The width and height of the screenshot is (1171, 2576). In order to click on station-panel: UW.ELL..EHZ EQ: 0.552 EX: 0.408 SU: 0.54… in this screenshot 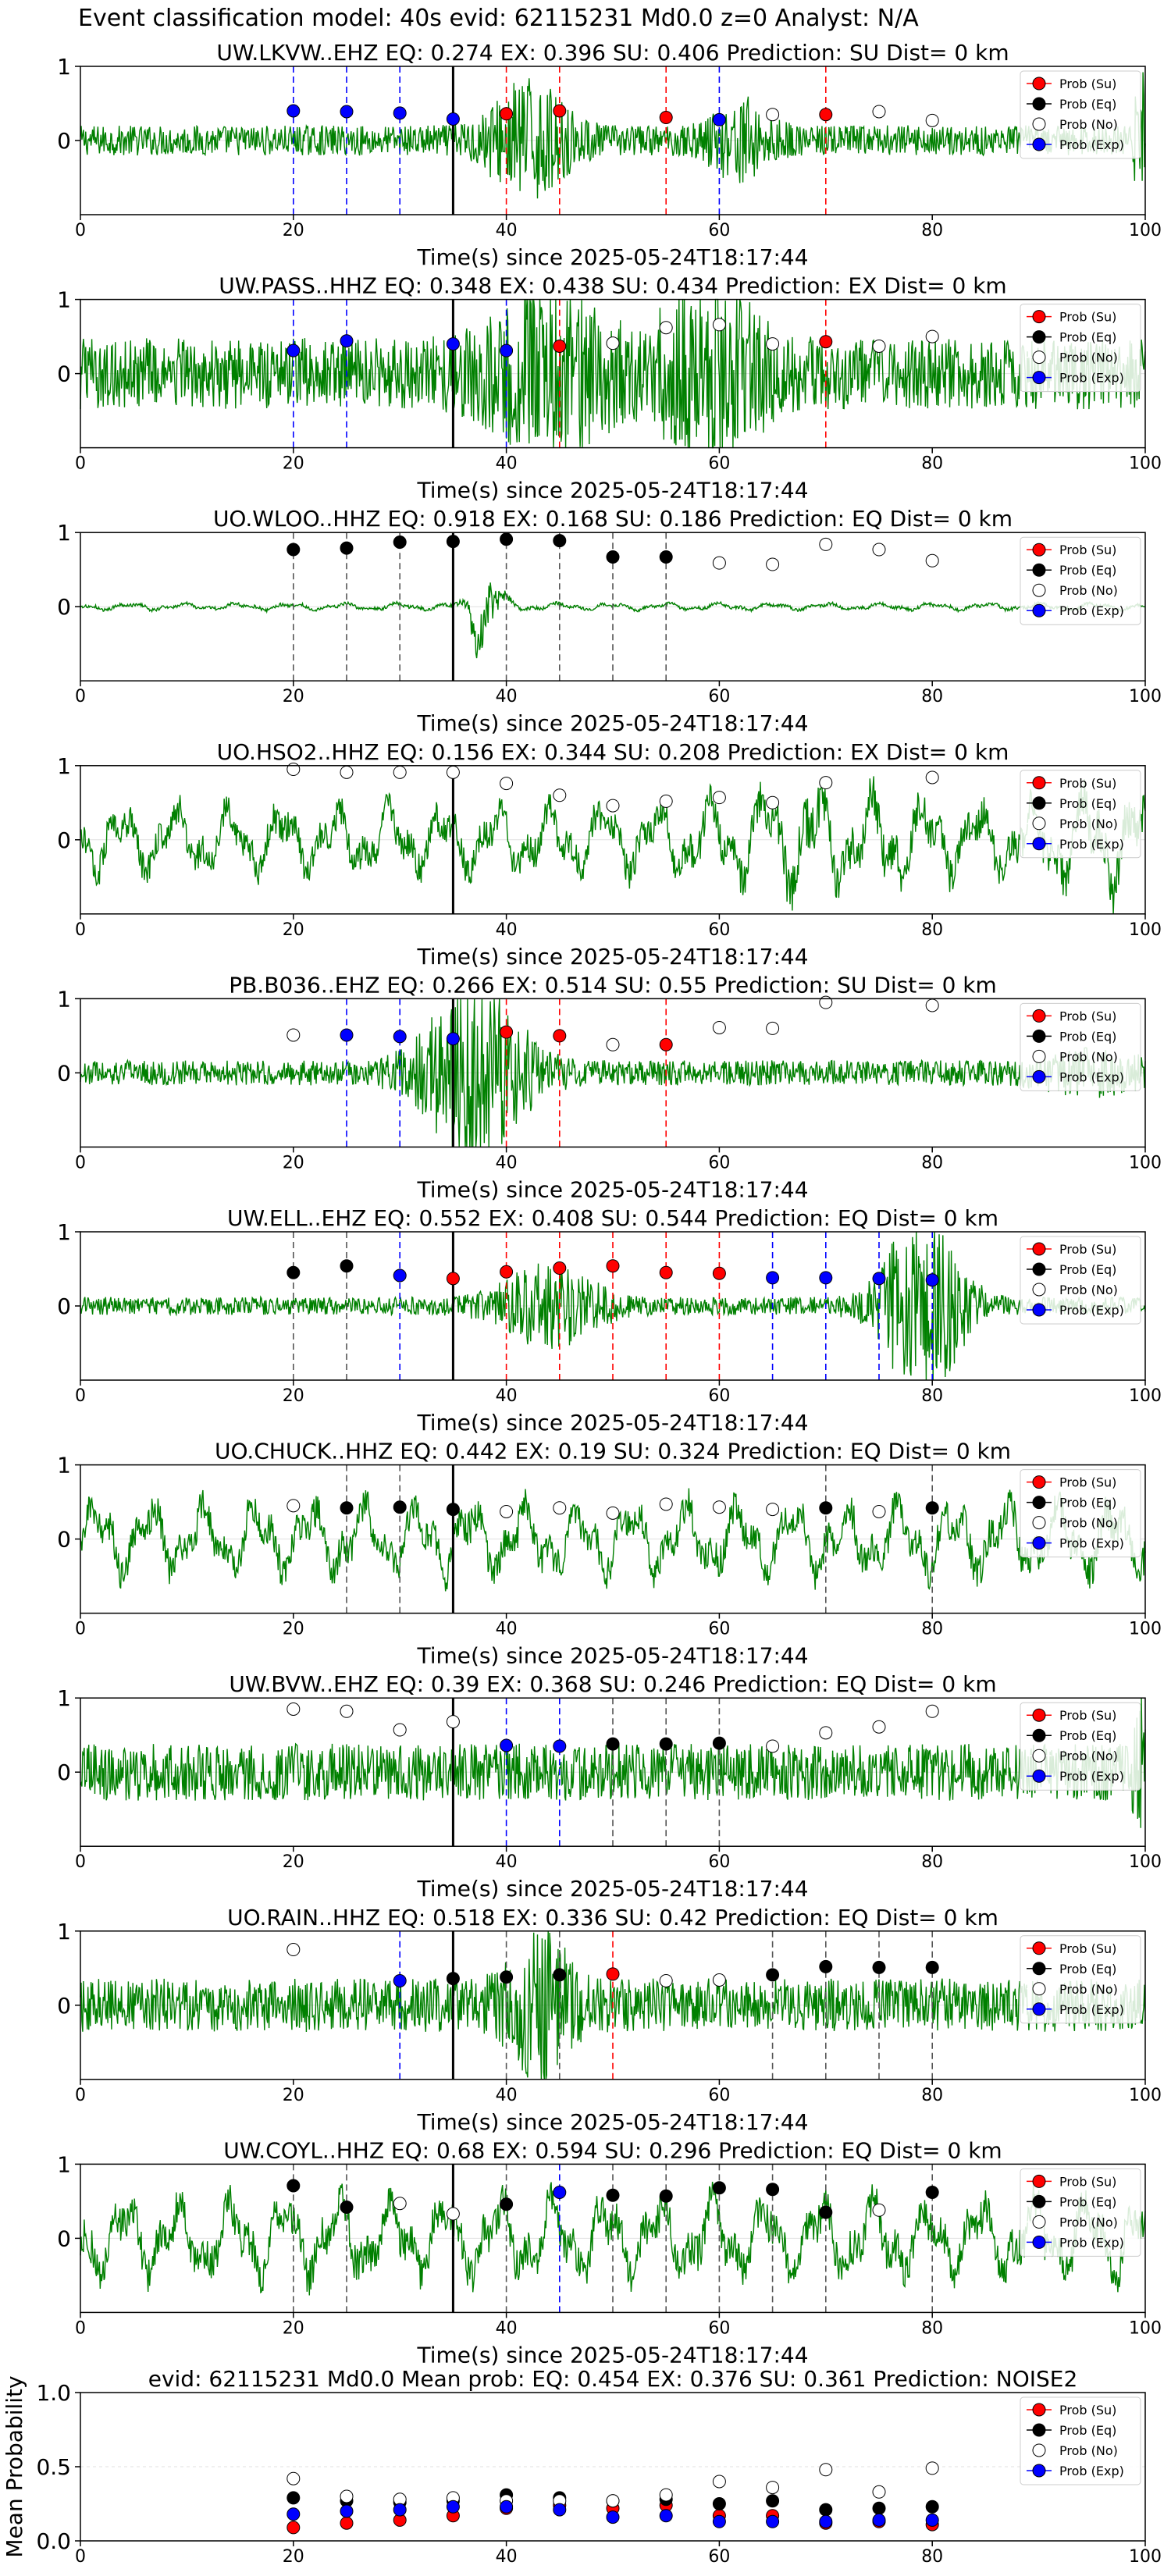, I will do `click(609, 1320)`.